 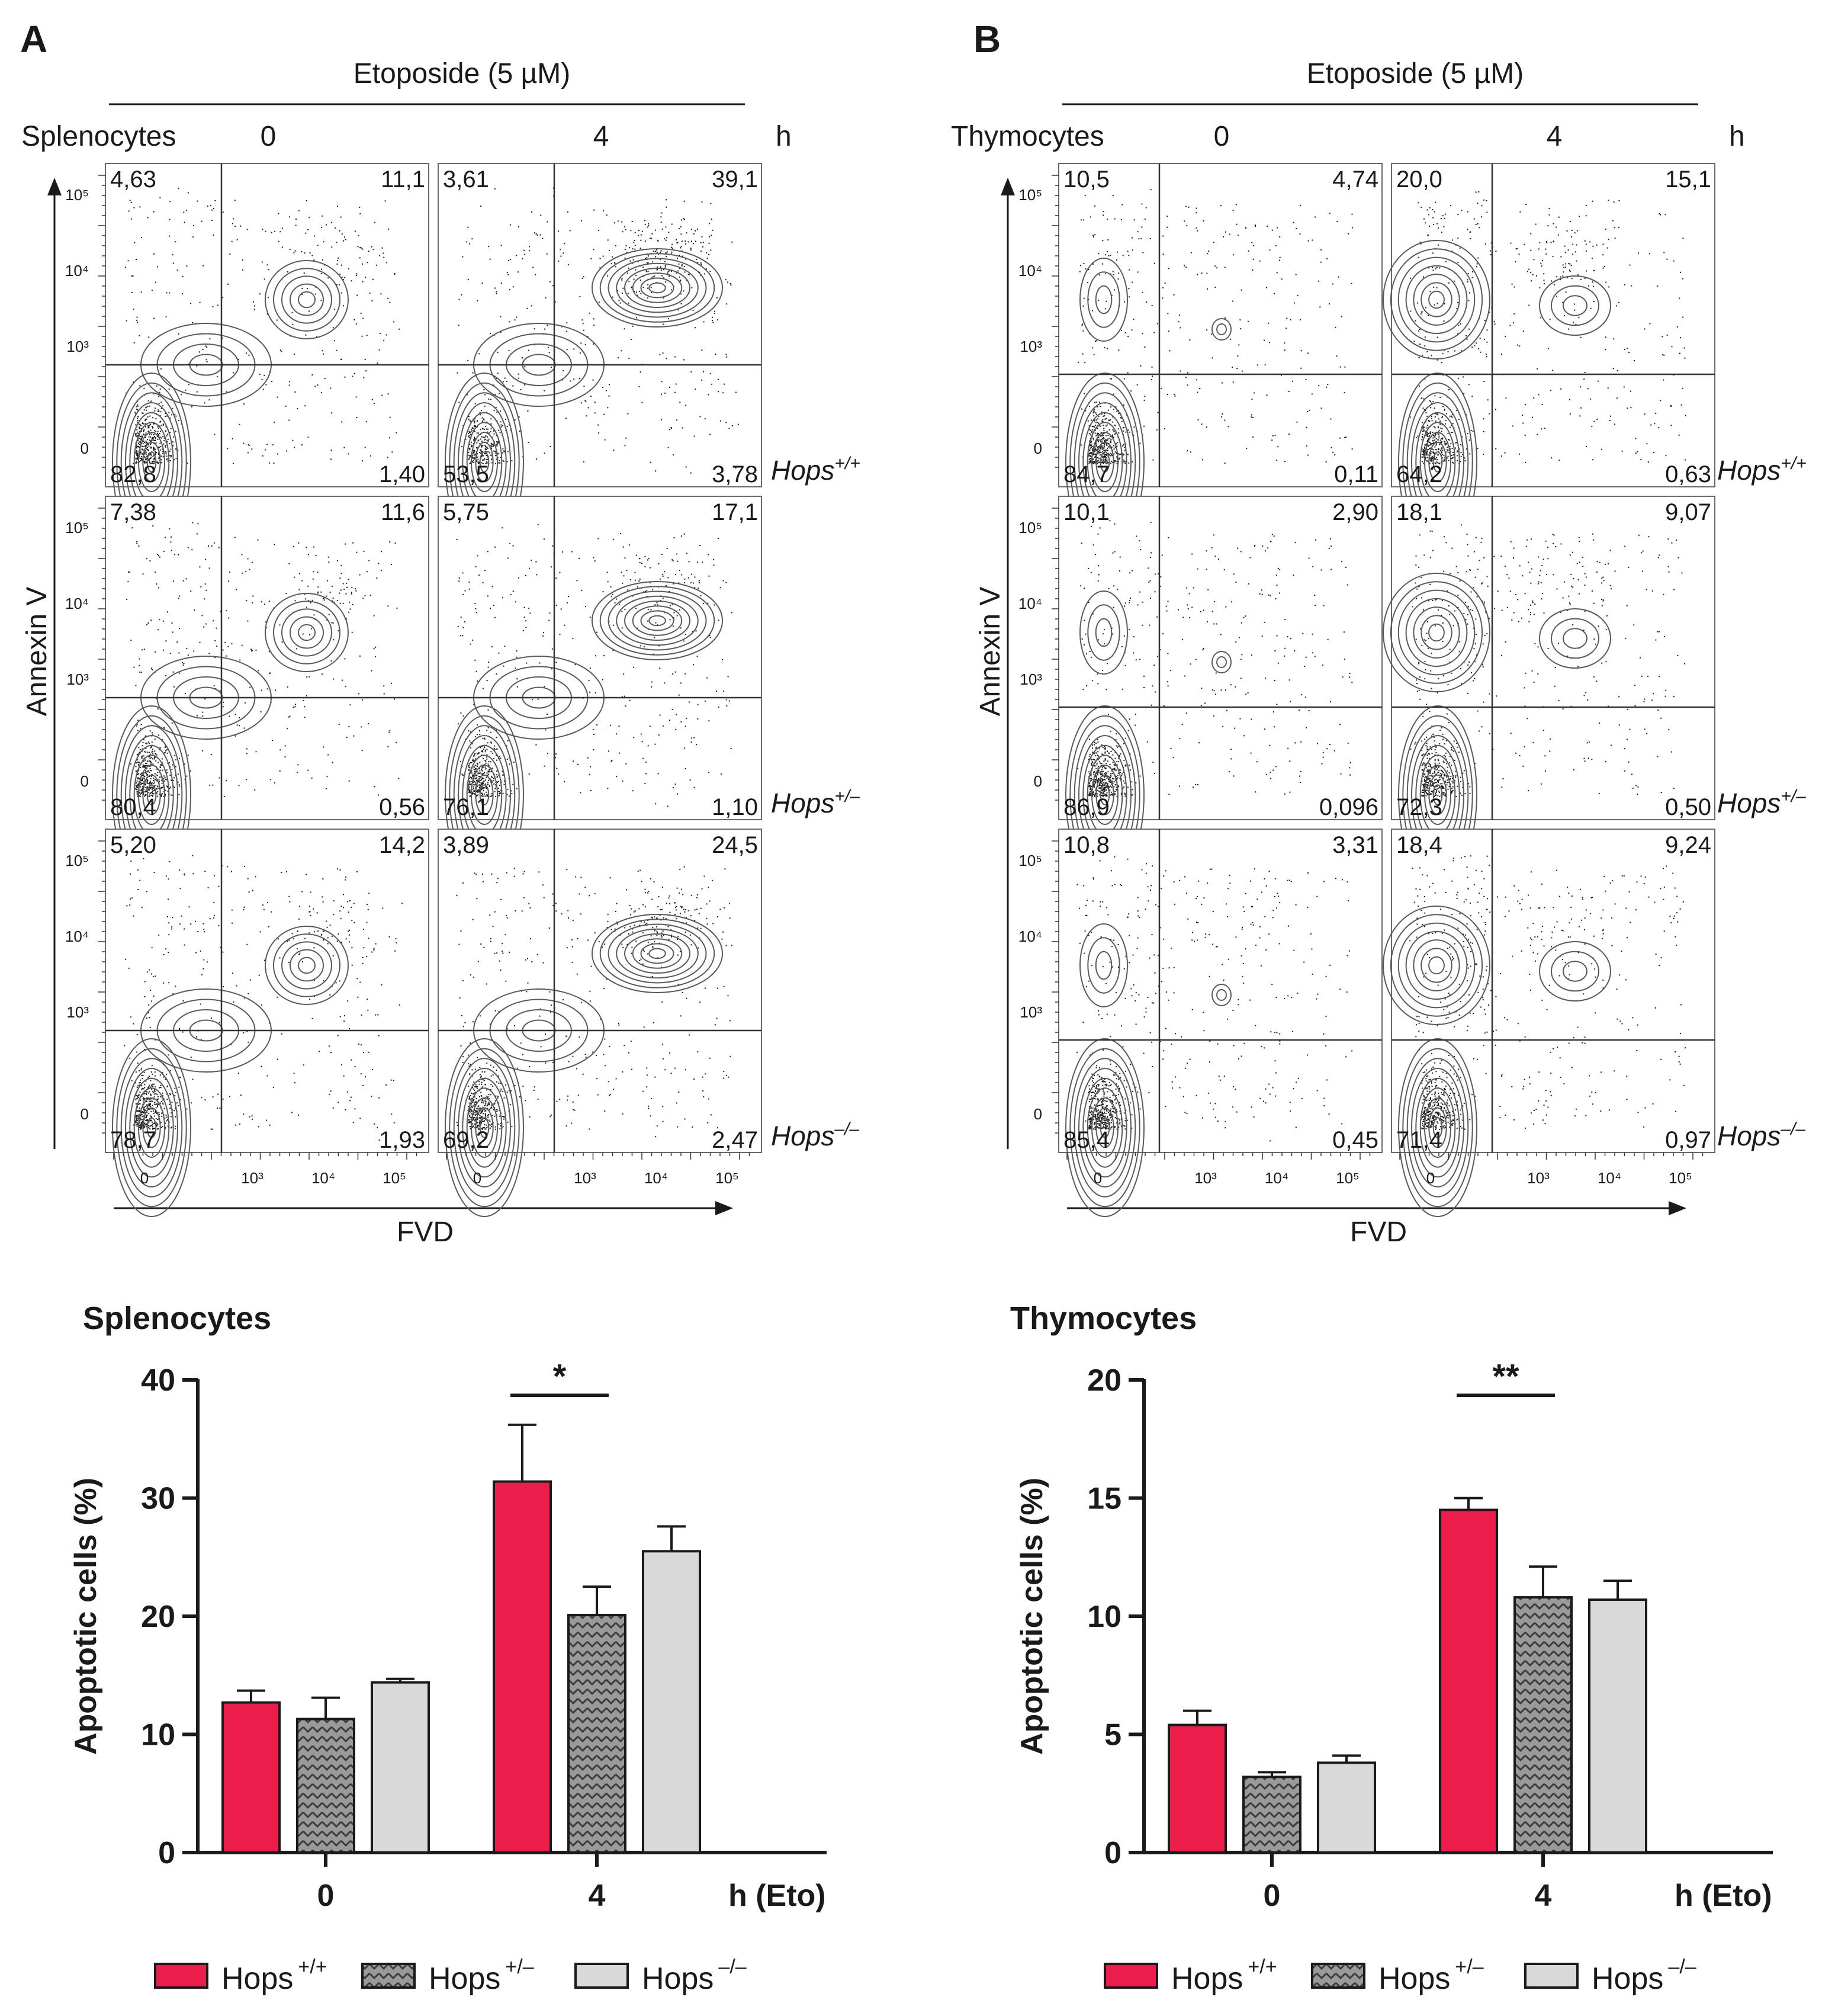 What do you see at coordinates (1200, 357) in the screenshot?
I see `flow-plot: 10,5 4,74 84,7 0,11 10⁵ 10⁴ 10³ 0` at bounding box center [1200, 357].